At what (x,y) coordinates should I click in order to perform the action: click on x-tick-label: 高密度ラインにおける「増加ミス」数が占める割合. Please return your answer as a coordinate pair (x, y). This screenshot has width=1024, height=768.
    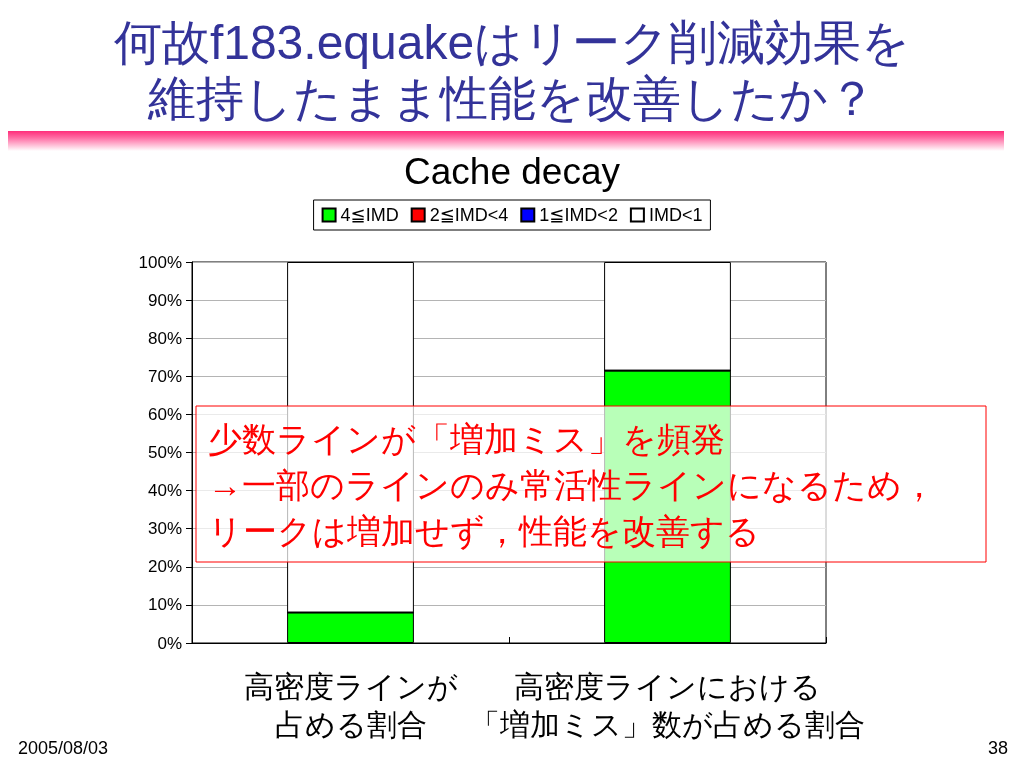
    Looking at the image, I should click on (667, 705).